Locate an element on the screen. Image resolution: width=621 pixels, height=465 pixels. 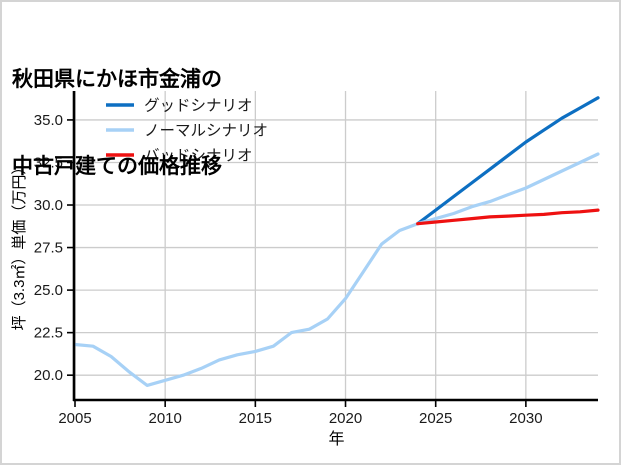
legend-label-bad-scenario: バッドシナリオ is located at coordinates (198, 156).